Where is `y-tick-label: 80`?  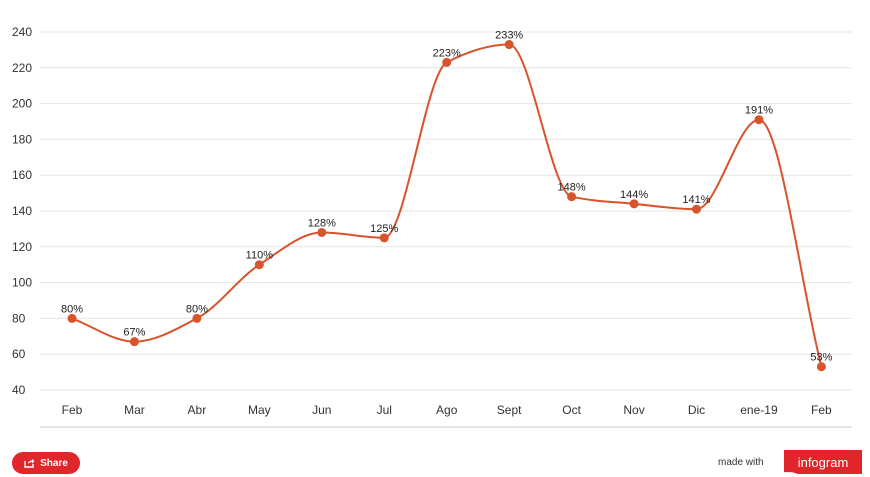
y-tick-label: 80 is located at coordinates (19, 318).